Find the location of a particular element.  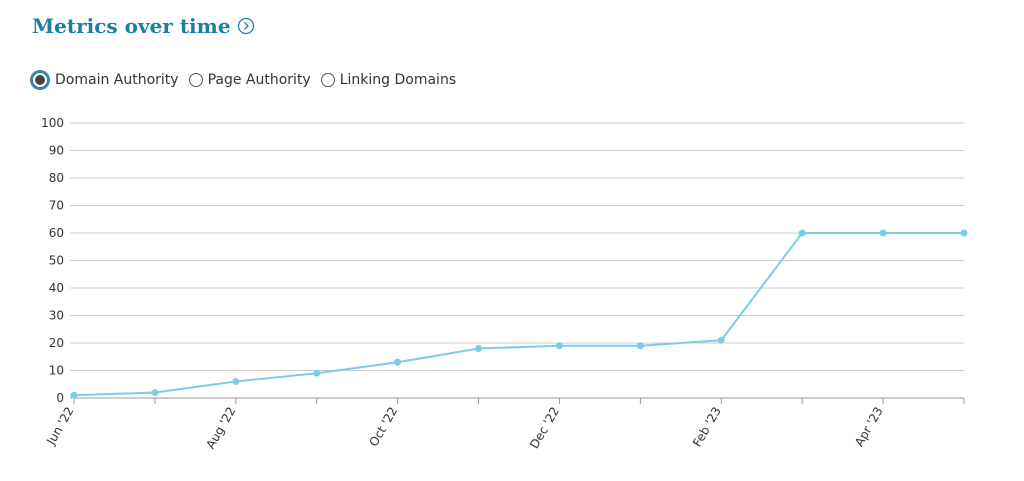

y-tick-label: 70 is located at coordinates (56, 206).